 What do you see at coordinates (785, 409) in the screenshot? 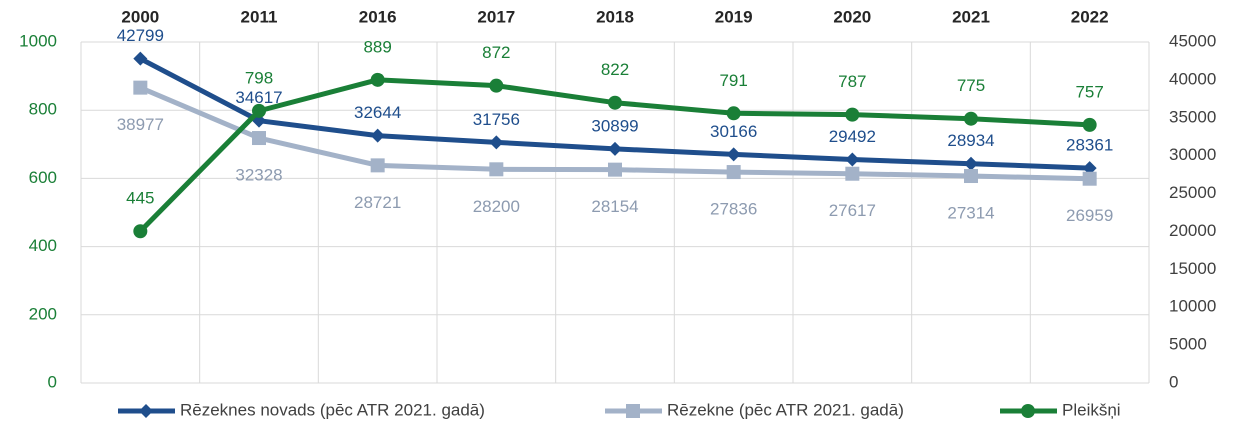
I see `legend-label: Rēzekne (pēc ATR 2021. gadā)` at bounding box center [785, 409].